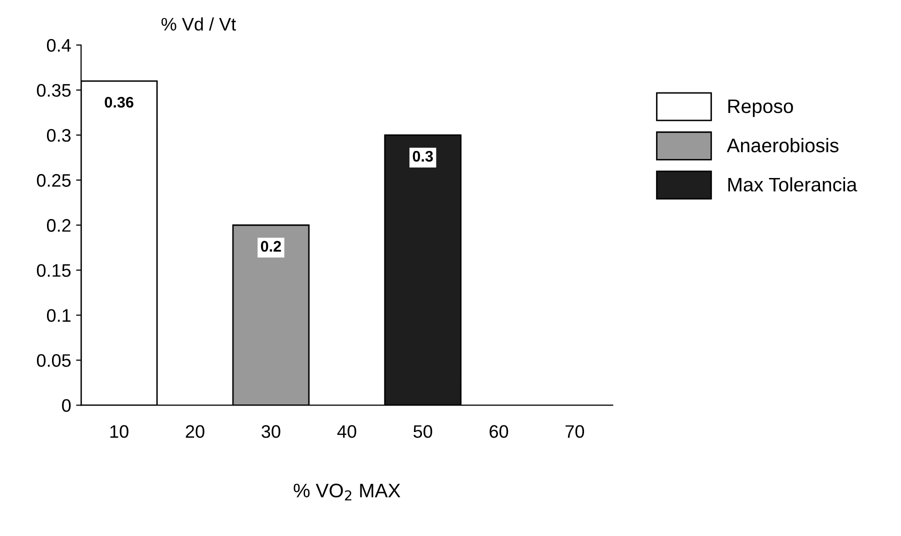  Describe the element at coordinates (347, 492) in the screenshot. I see `x-axis-title: % VO$_{2}$ MAX` at that location.